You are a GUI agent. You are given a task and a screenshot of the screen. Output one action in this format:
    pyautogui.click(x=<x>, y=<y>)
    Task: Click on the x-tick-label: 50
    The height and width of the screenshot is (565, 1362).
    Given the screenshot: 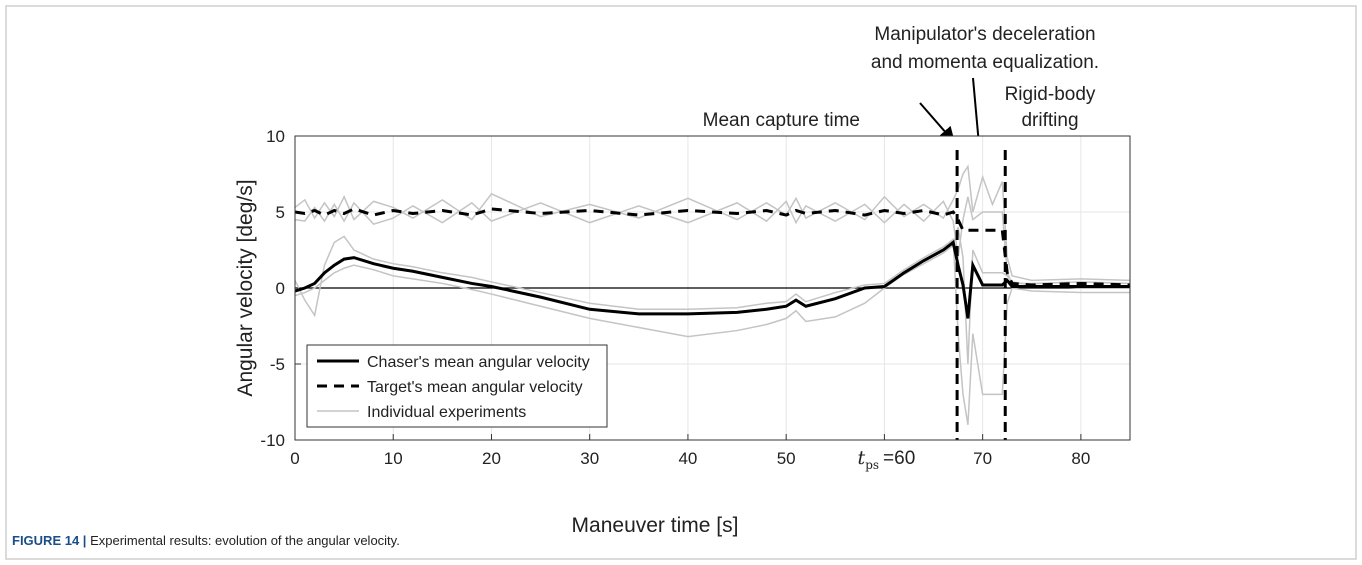 What is the action you would take?
    pyautogui.click(x=786, y=458)
    